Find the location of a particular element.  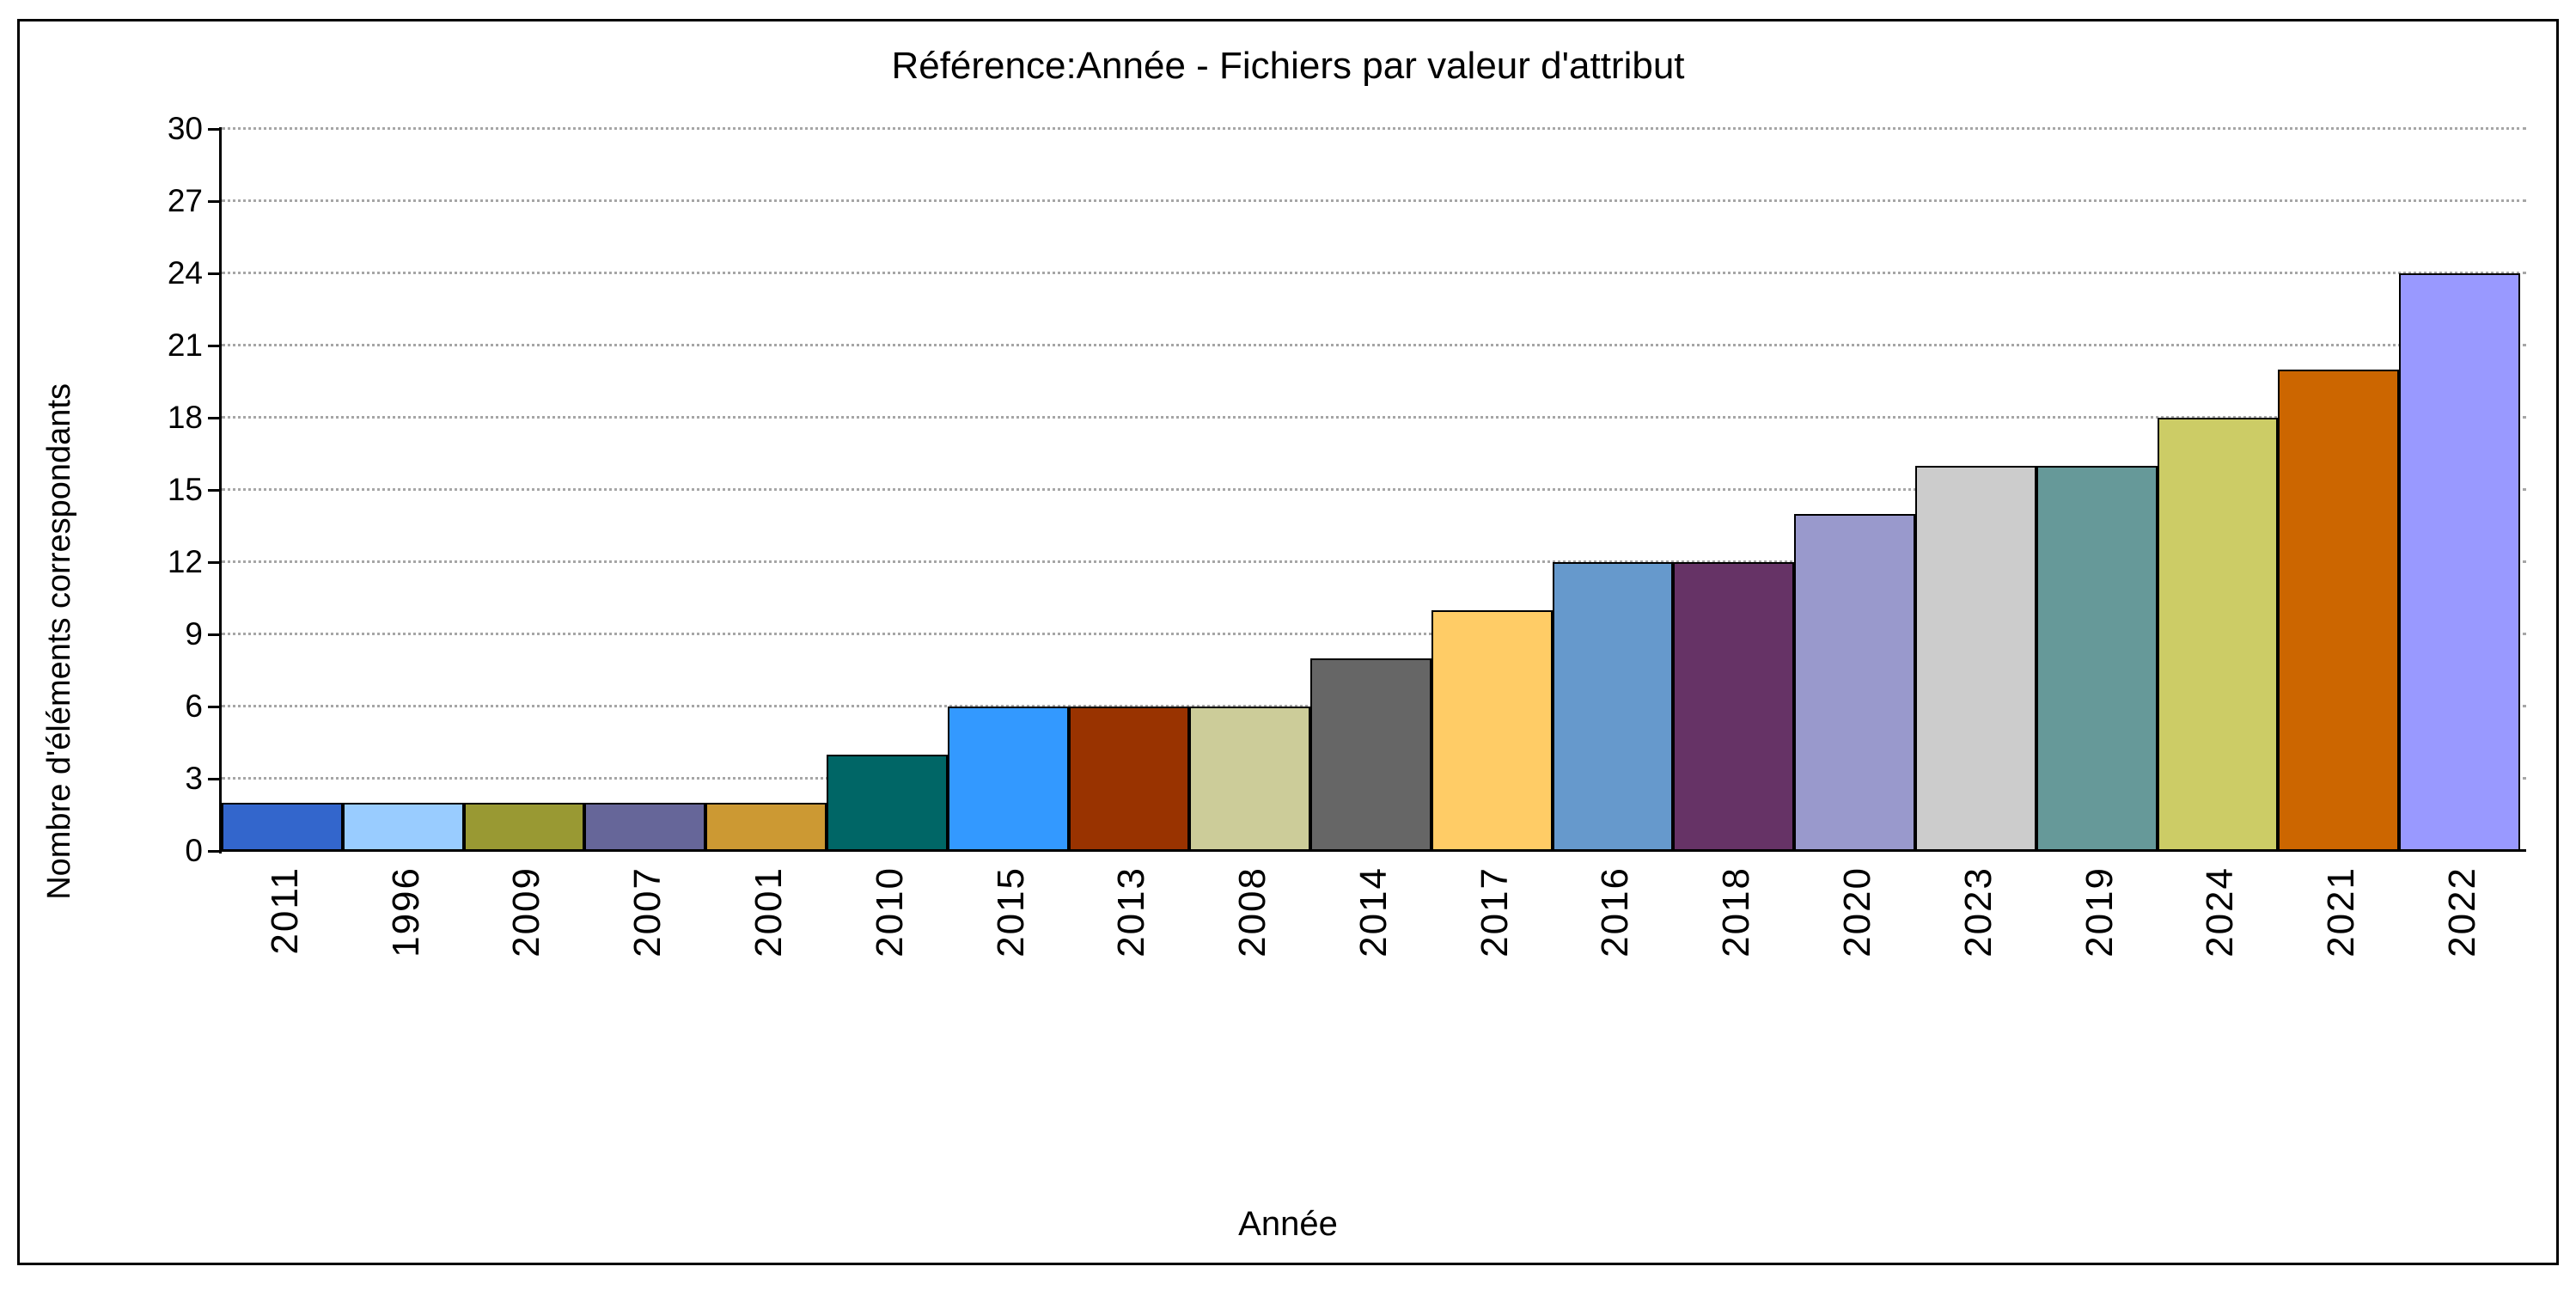

x-tick-label-2009: 2009 is located at coordinates (526, 912).